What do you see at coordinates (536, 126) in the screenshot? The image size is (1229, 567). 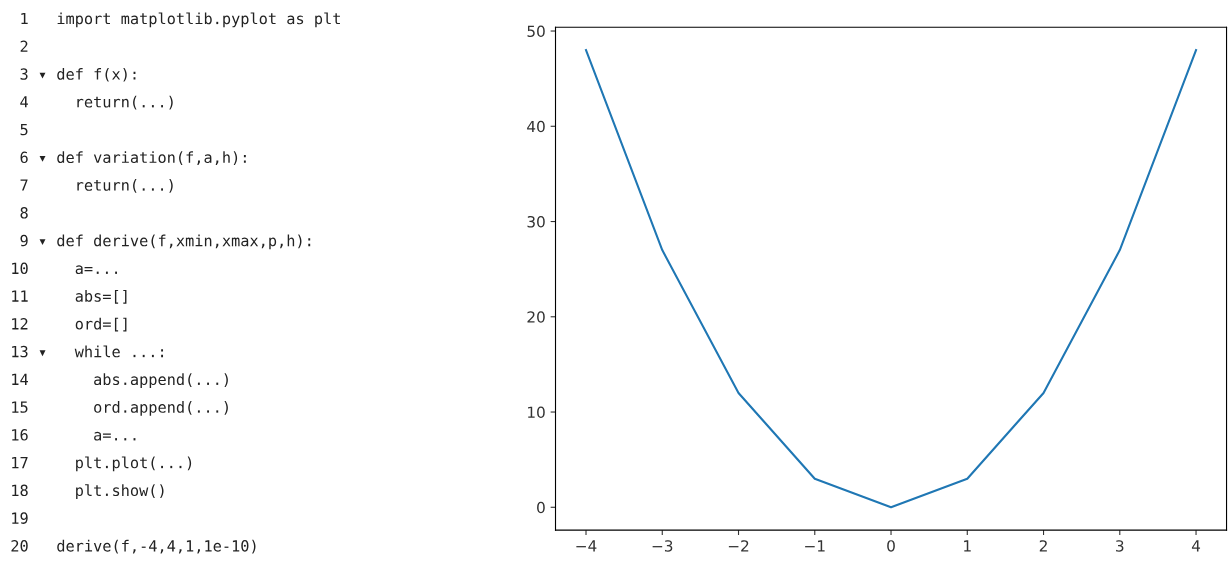 I see `y-tick-label: 40` at bounding box center [536, 126].